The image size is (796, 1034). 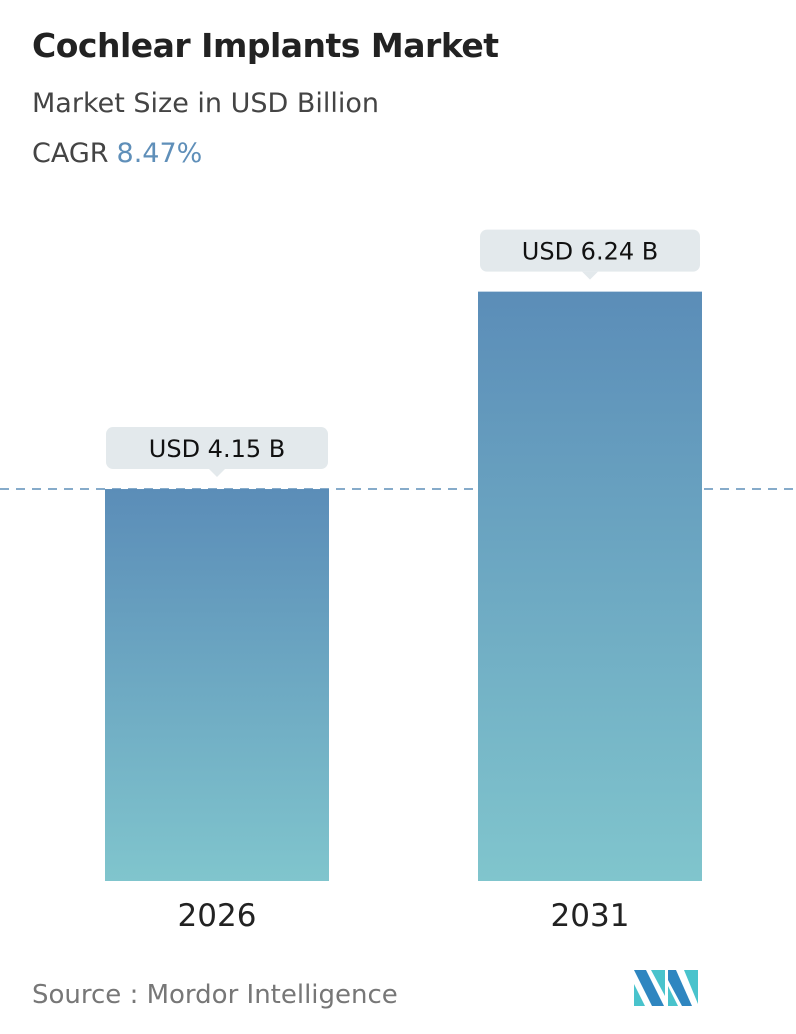 I want to click on chart-title: Cochlear Implants Market, so click(x=265, y=45).